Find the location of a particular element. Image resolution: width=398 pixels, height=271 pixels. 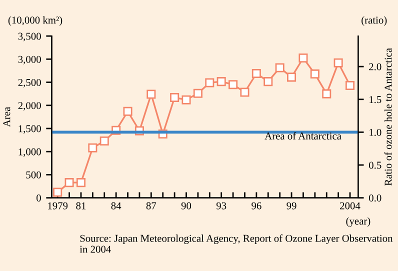

x-tick-label: 87 is located at coordinates (151, 206).